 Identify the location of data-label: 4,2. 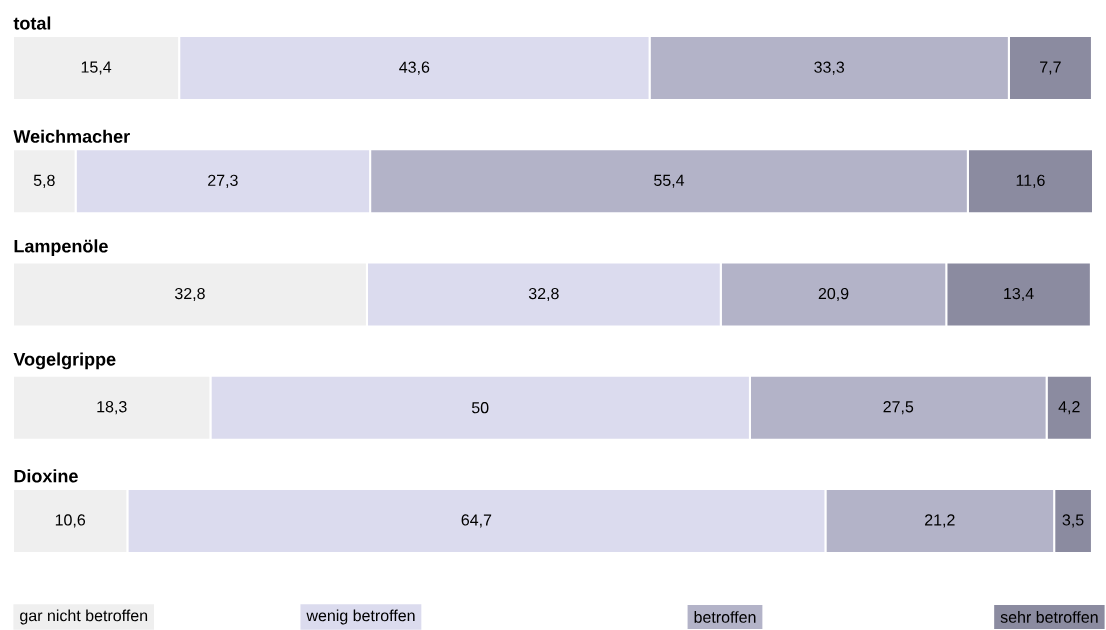
(1069, 408).